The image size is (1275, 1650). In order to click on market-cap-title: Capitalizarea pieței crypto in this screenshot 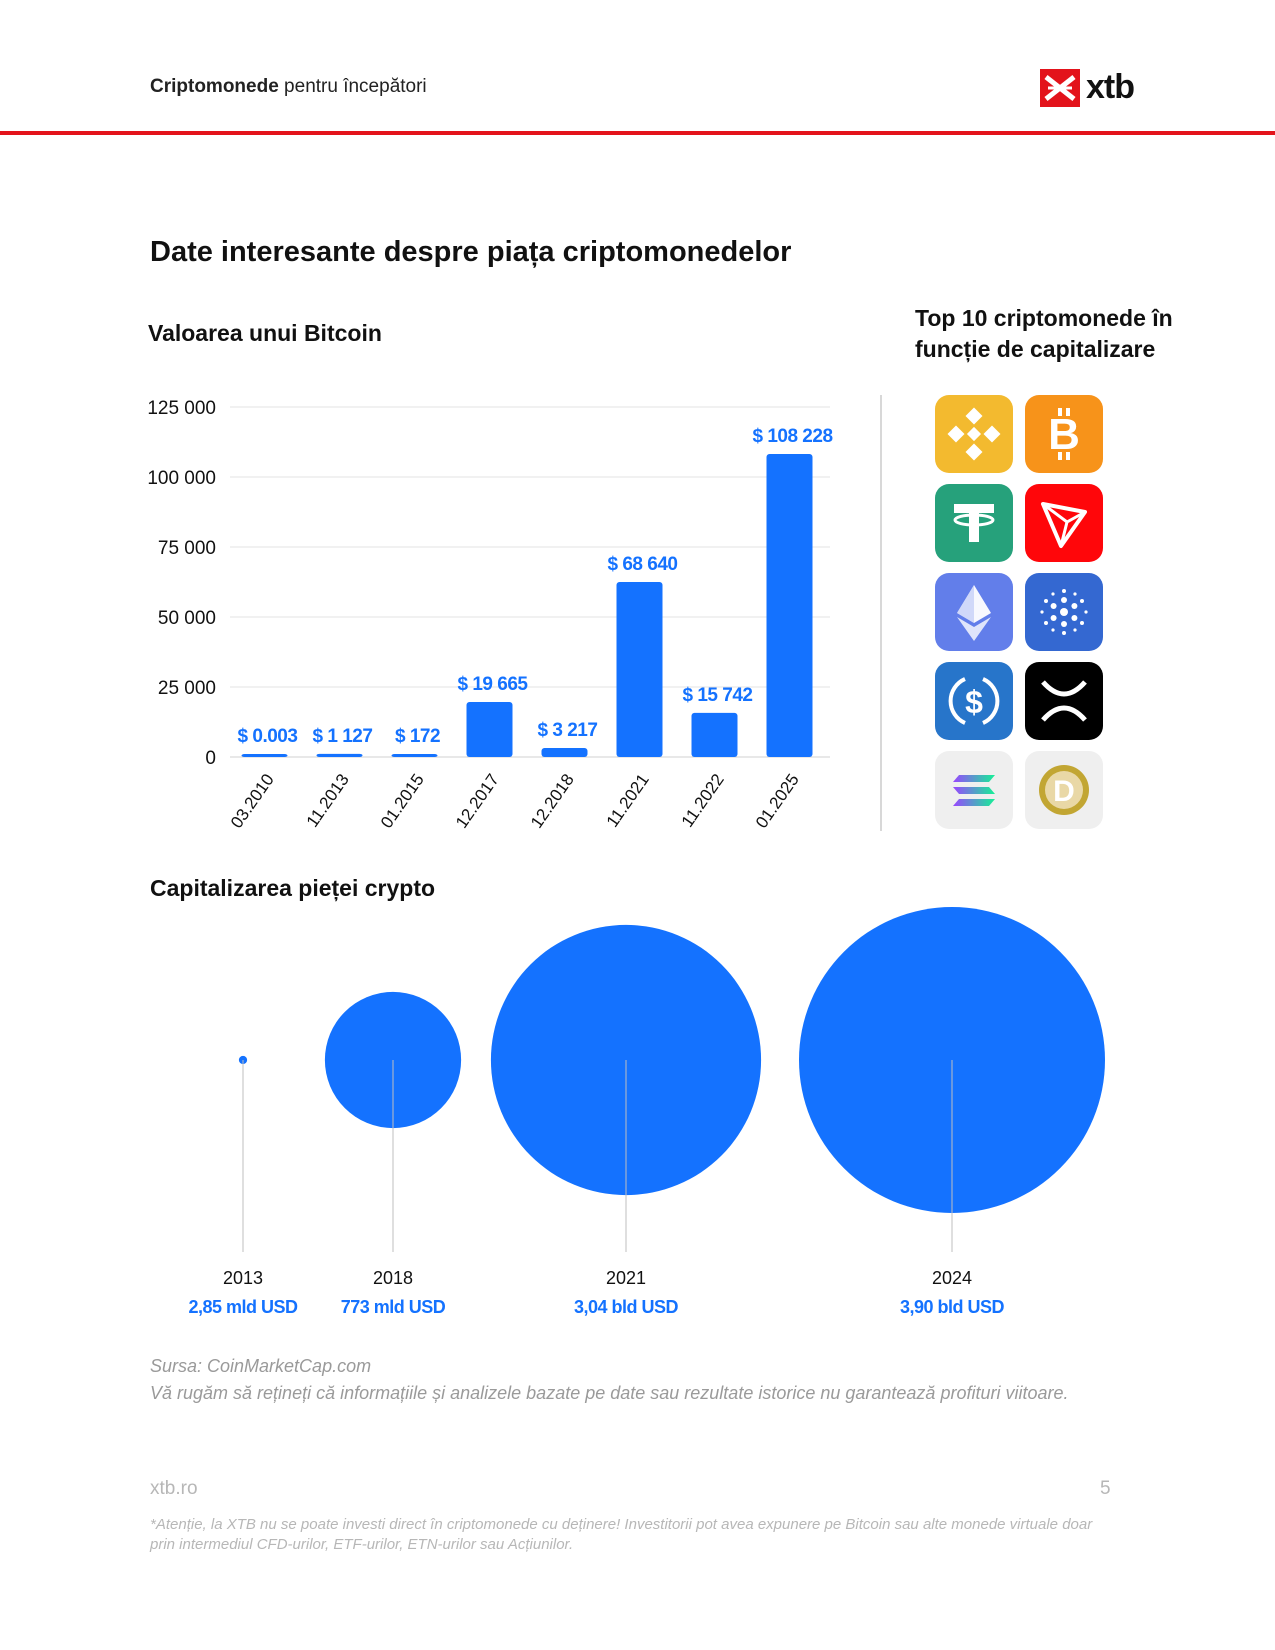, I will do `click(293, 888)`.